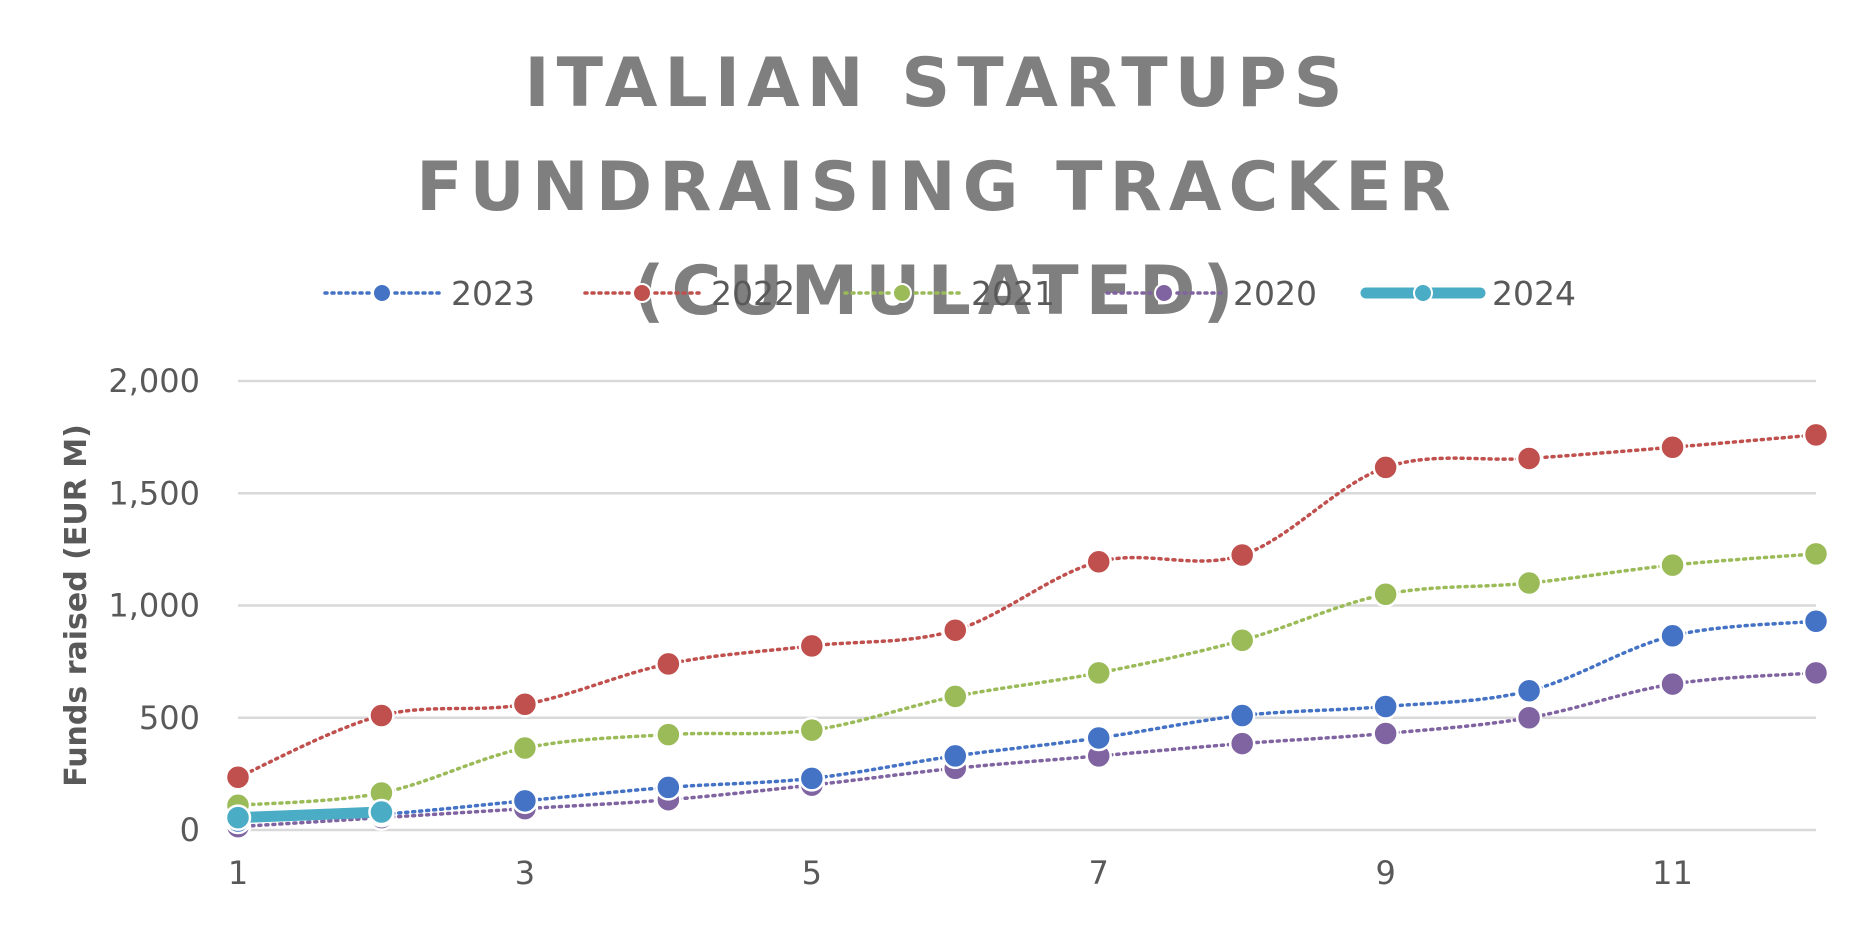  Describe the element at coordinates (1672, 873) in the screenshot. I see `x-tick-label: 11` at that location.